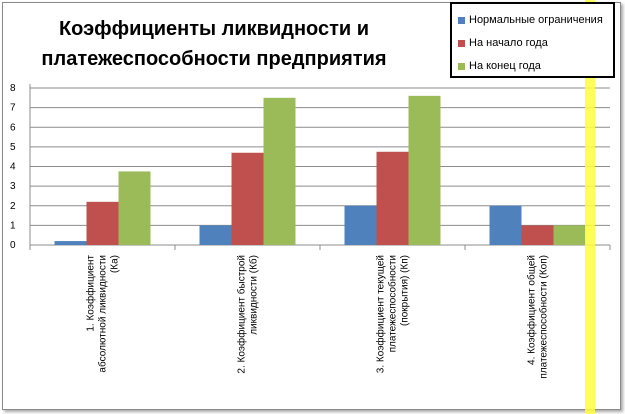 The width and height of the screenshot is (625, 414). What do you see at coordinates (13, 206) in the screenshot?
I see `y-tick-label: 2` at bounding box center [13, 206].